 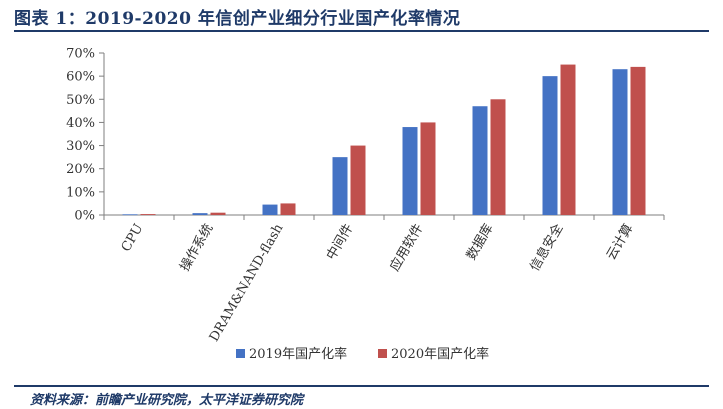 I want to click on x-category-label: CPU, so click(x=133, y=237).